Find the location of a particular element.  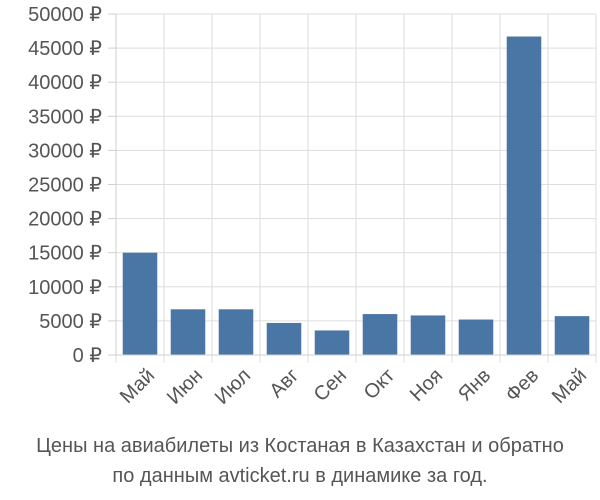

y-tick-label: 10000 ₽ is located at coordinates (65, 288).